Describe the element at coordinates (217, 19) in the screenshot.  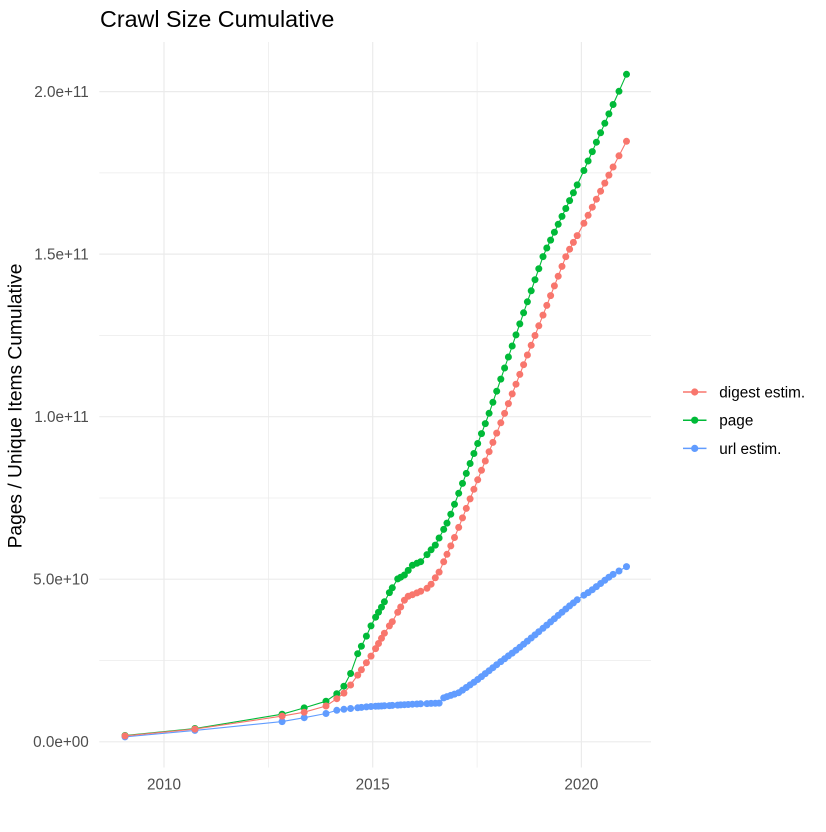
I see `svg-text: Crawl Size Cumulative` at that location.